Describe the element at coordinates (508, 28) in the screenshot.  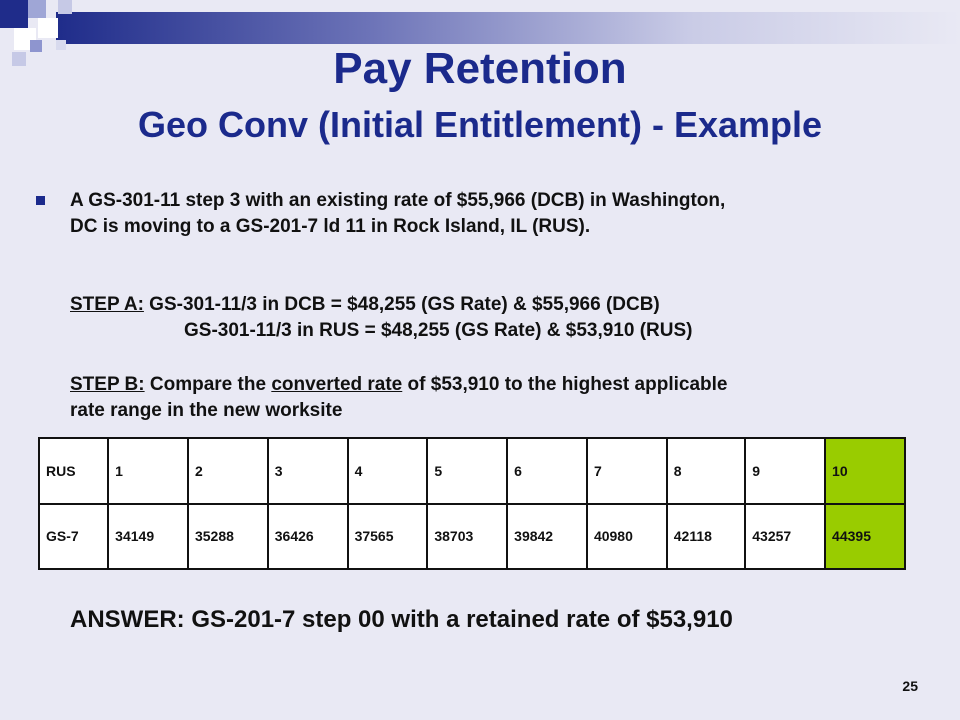
I see `header-gradient-band` at that location.